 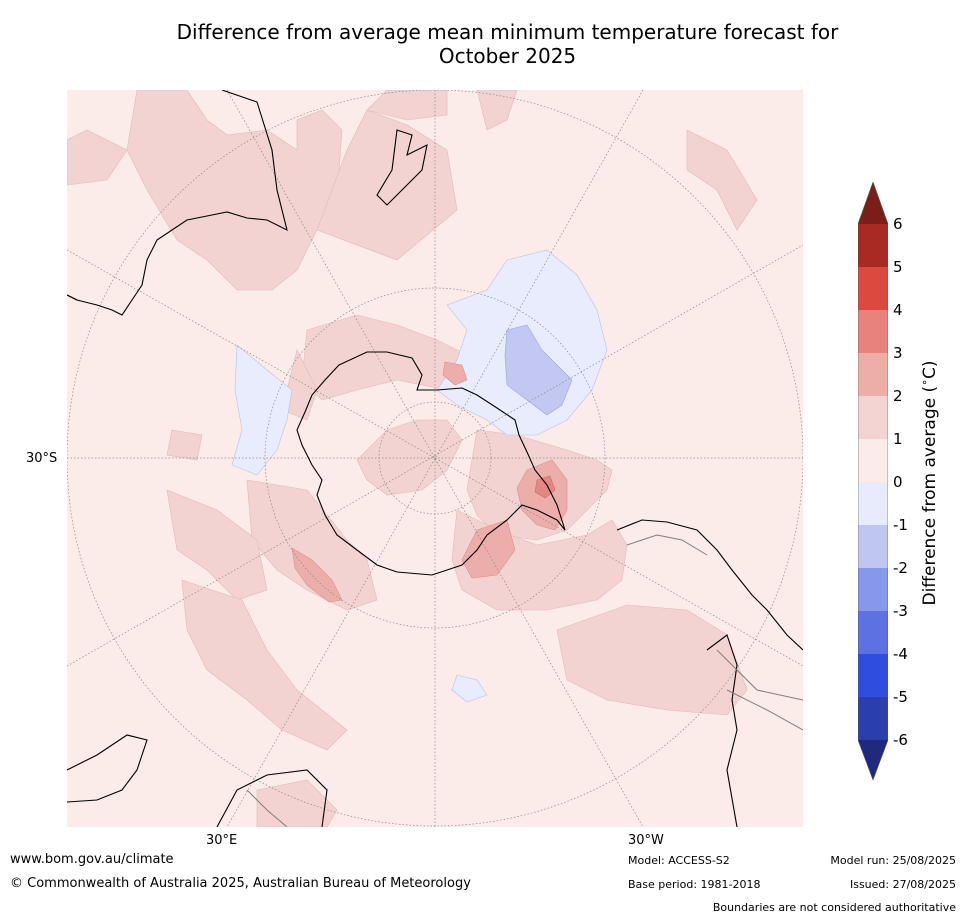 What do you see at coordinates (900, 611) in the screenshot?
I see `colorbar-tick: -3` at bounding box center [900, 611].